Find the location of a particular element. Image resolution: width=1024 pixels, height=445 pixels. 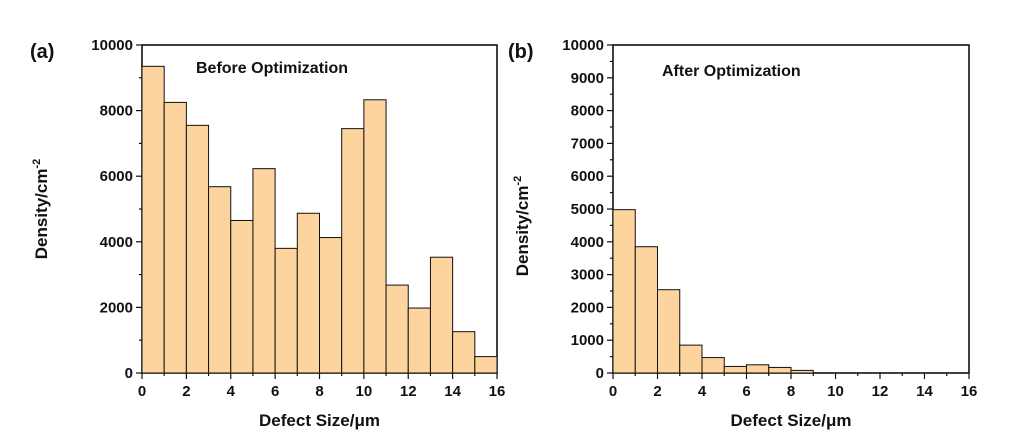

panel-b-y-tick-label-2: 2000 is located at coordinates (587, 307).